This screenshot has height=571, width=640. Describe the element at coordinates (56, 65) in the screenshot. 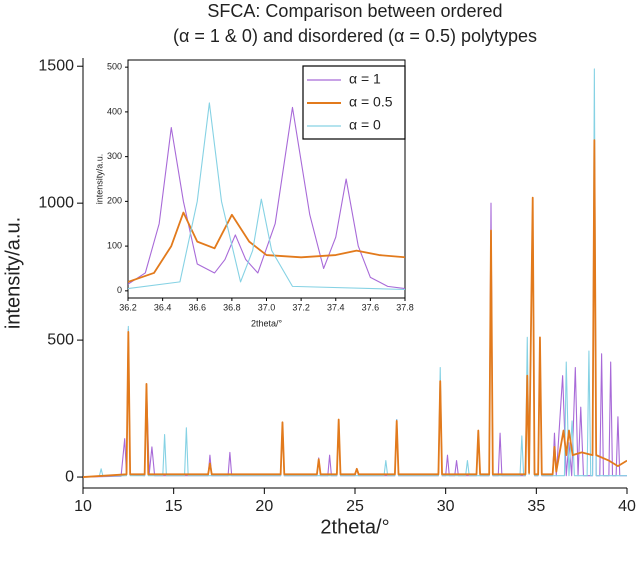

I see `y-tick-label: 1500` at that location.